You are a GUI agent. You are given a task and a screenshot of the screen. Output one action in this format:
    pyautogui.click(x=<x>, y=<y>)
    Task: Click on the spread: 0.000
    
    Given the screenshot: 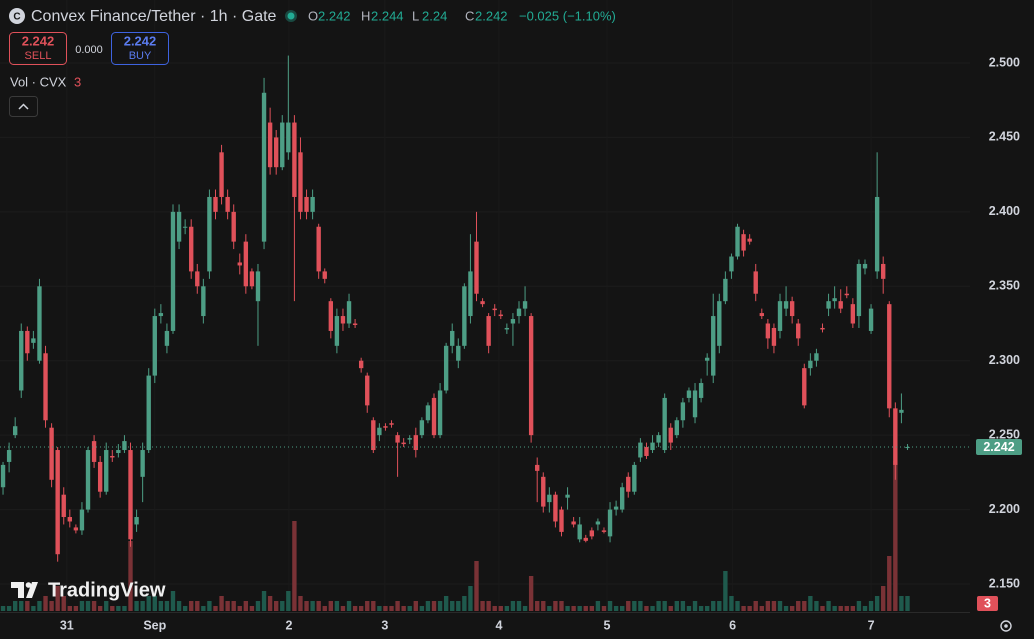 What is the action you would take?
    pyautogui.click(x=89, y=50)
    